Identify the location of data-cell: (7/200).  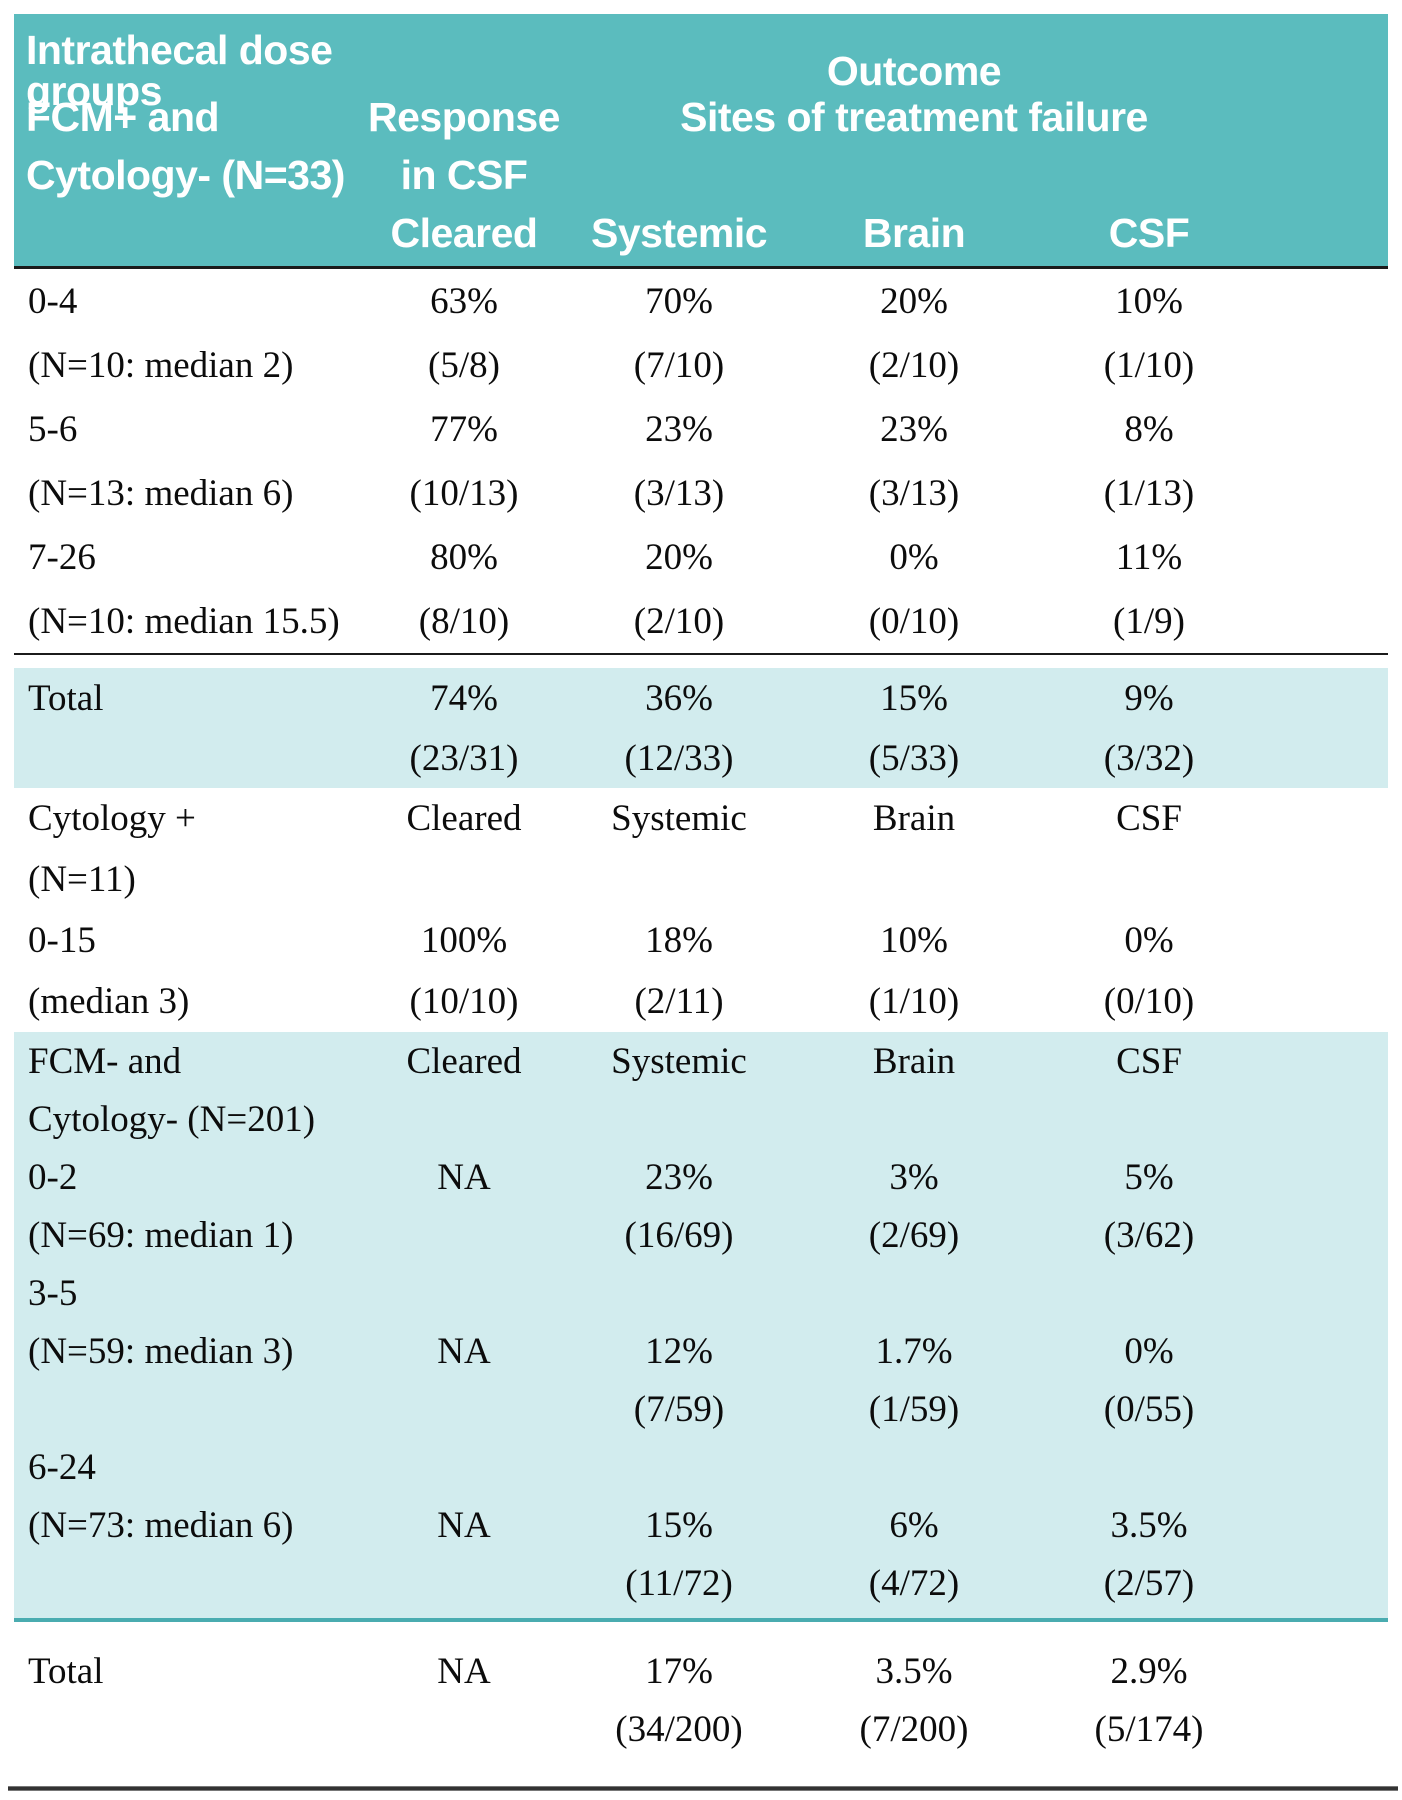
(914, 1729).